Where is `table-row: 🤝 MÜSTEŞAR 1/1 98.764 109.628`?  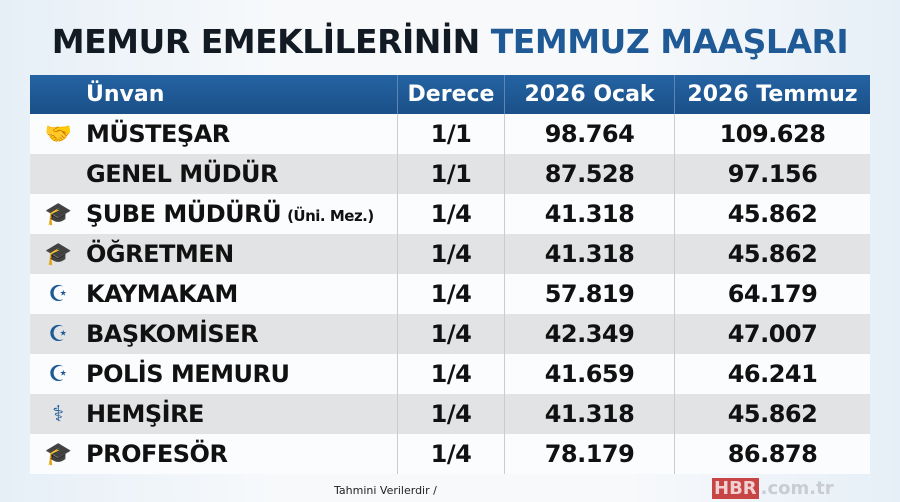
table-row: 🤝 MÜSTEŞAR 1/1 98.764 109.628 is located at coordinates (450, 134).